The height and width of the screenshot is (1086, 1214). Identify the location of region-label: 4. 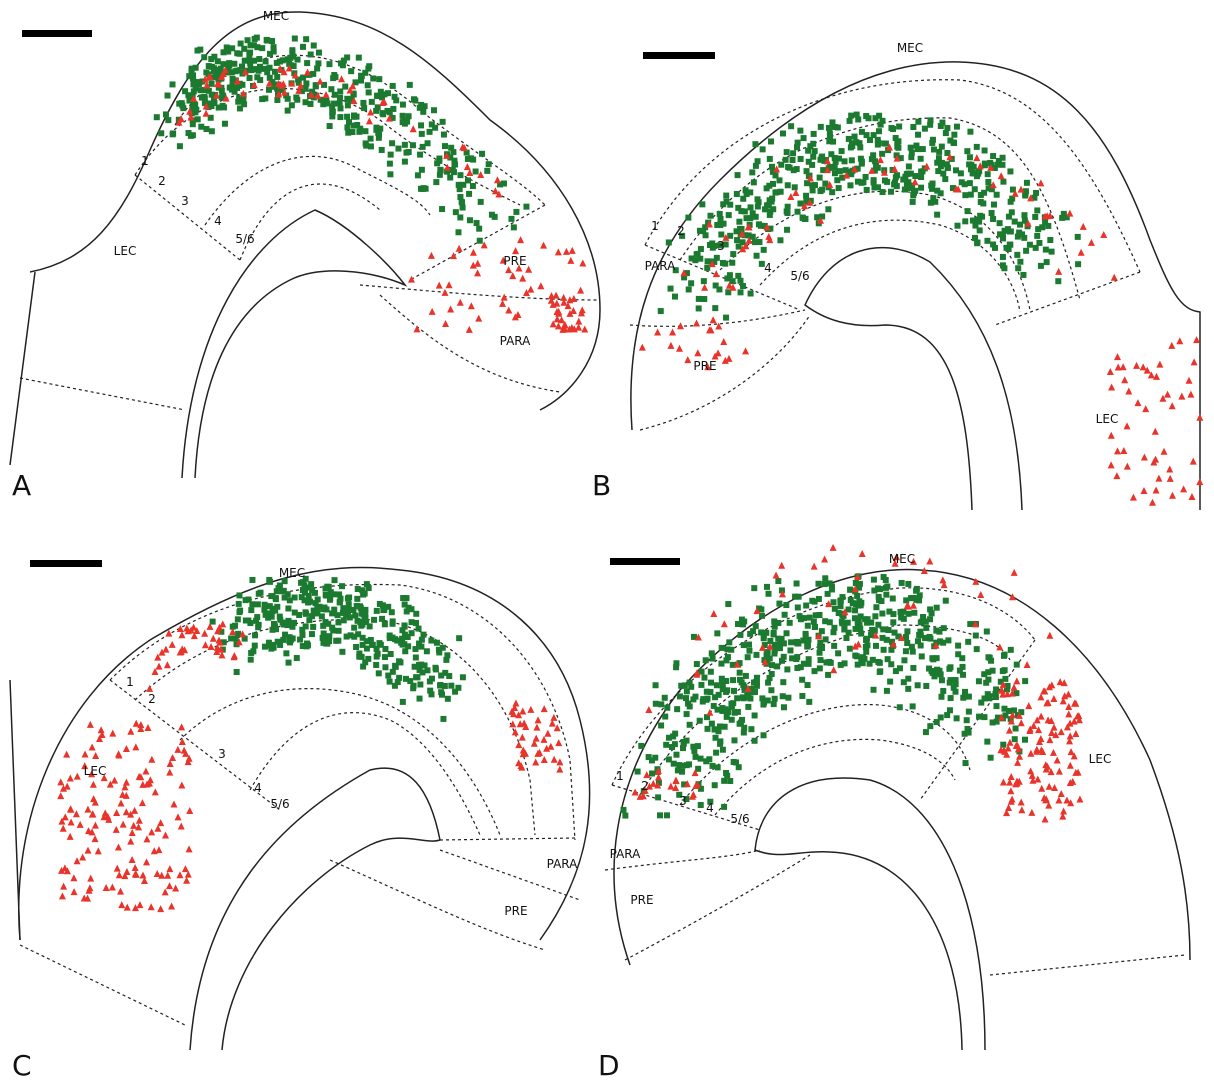
(218, 221).